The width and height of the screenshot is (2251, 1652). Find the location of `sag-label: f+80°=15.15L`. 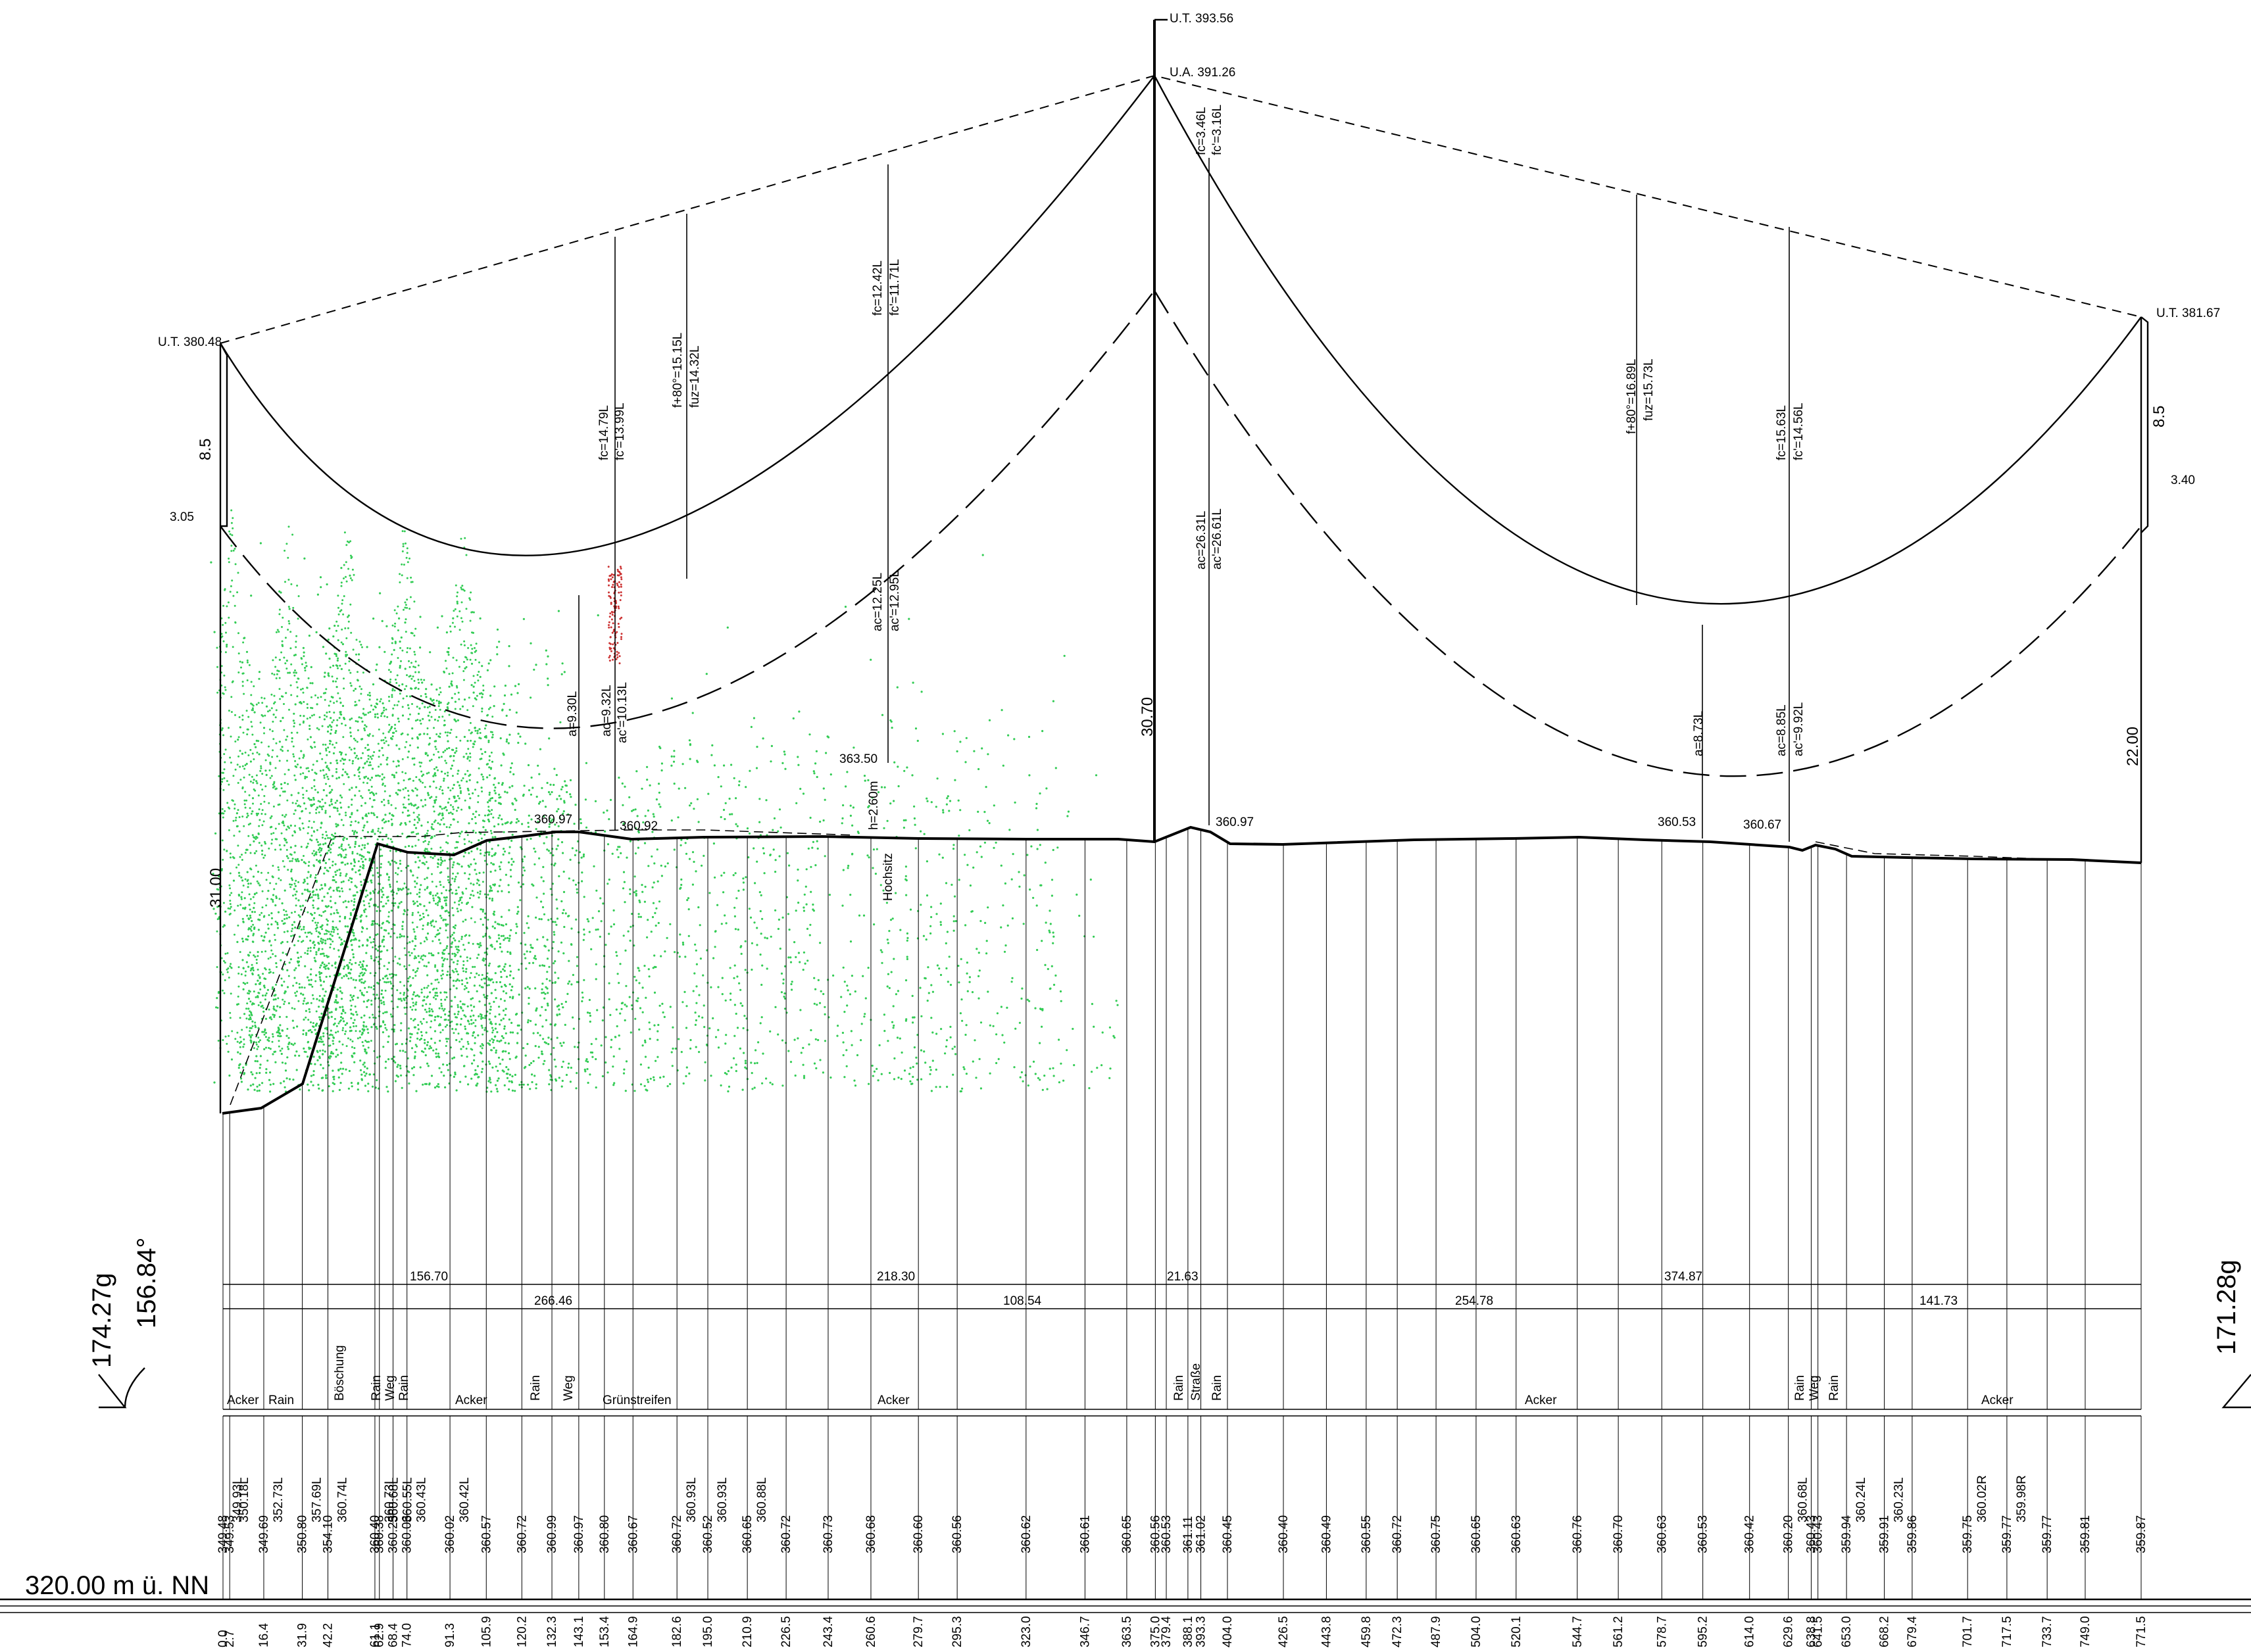

sag-label: f+80°=15.15L is located at coordinates (678, 371).